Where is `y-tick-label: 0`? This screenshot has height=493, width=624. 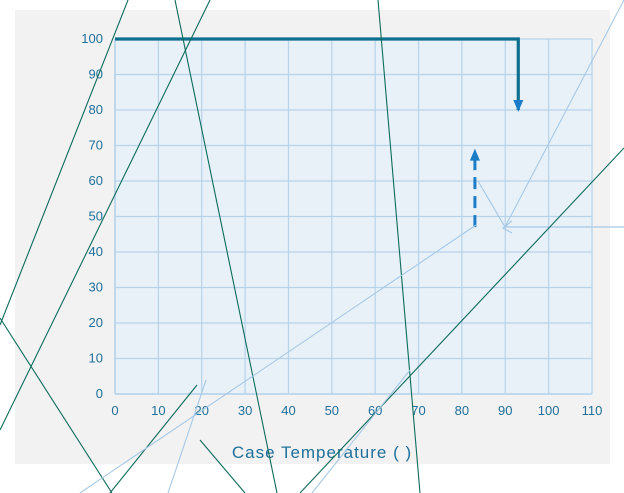
y-tick-label: 0 is located at coordinates (99, 393).